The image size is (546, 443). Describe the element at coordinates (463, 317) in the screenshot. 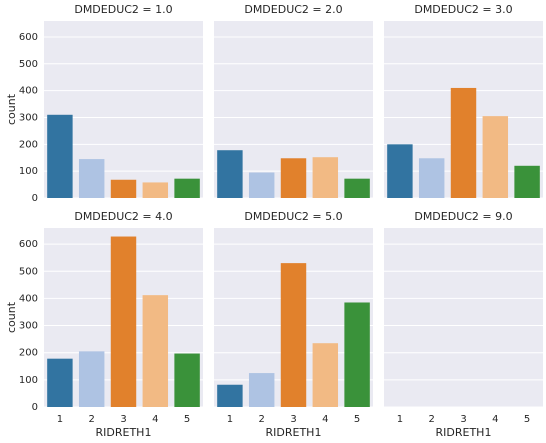

I see `panel-background` at that location.